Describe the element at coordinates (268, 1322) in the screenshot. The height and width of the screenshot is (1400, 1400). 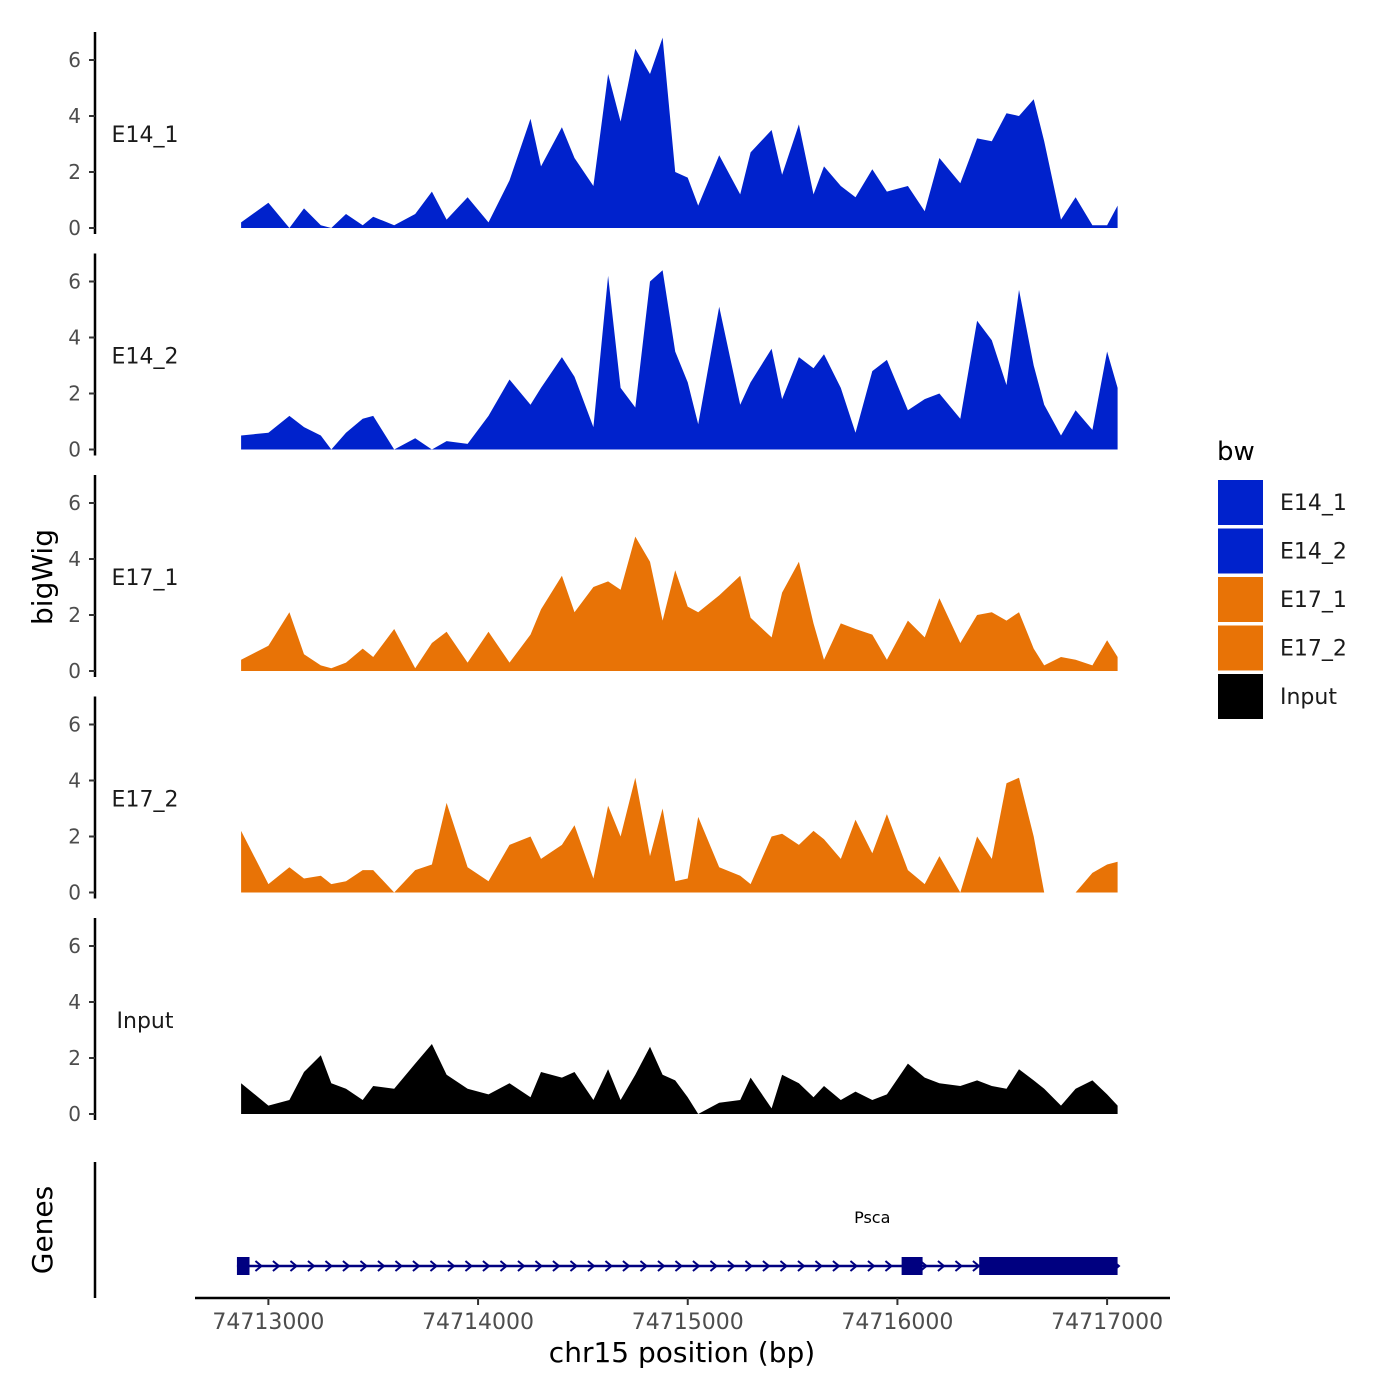
I see `x-tick-label: 74713000` at that location.